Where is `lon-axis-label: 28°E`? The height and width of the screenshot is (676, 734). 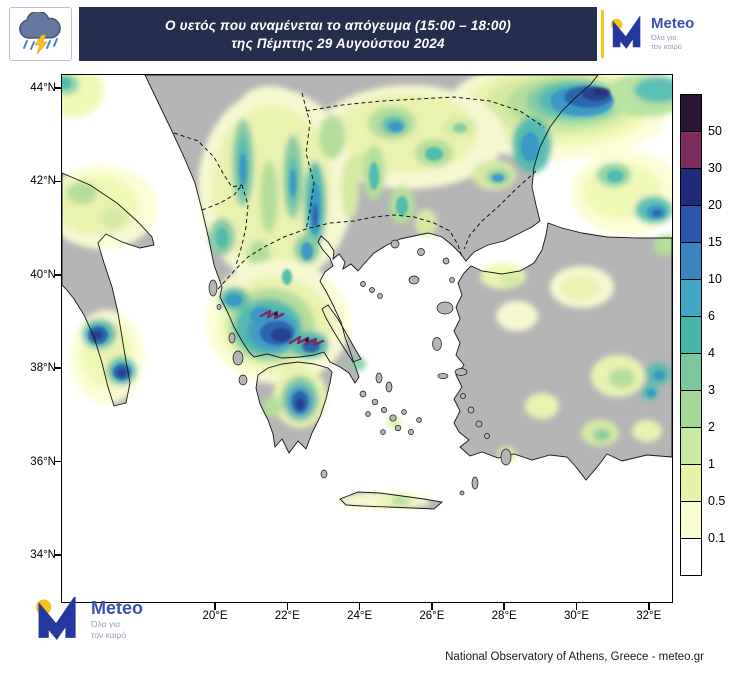
lon-axis-label: 28°E is located at coordinates (504, 616).